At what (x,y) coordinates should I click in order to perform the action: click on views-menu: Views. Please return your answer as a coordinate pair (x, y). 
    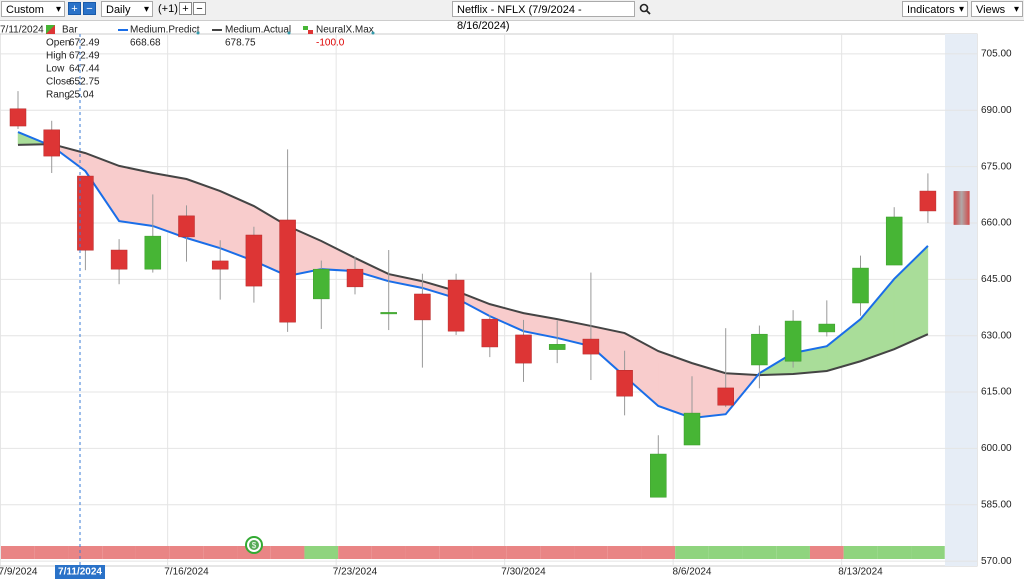
    Looking at the image, I should click on (997, 9).